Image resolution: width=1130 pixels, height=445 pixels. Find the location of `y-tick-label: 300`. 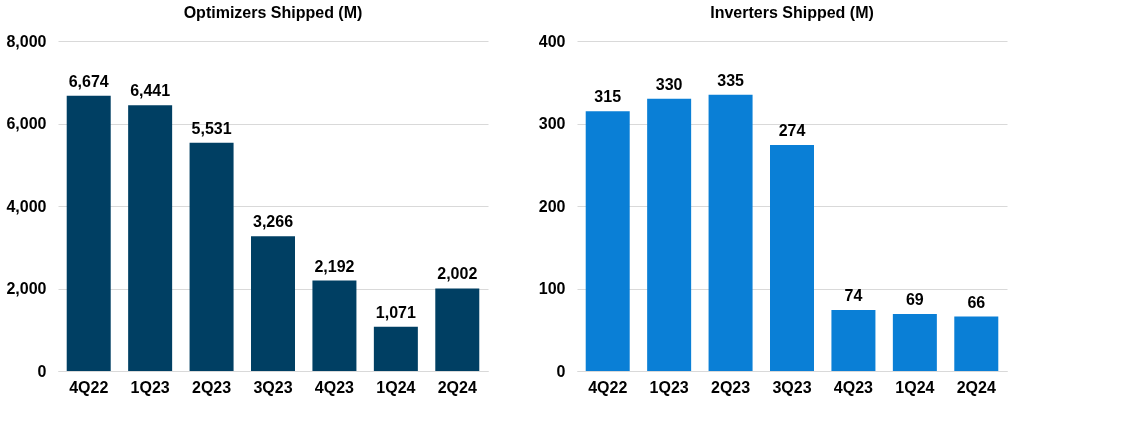

y-tick-label: 300 is located at coordinates (552, 123).